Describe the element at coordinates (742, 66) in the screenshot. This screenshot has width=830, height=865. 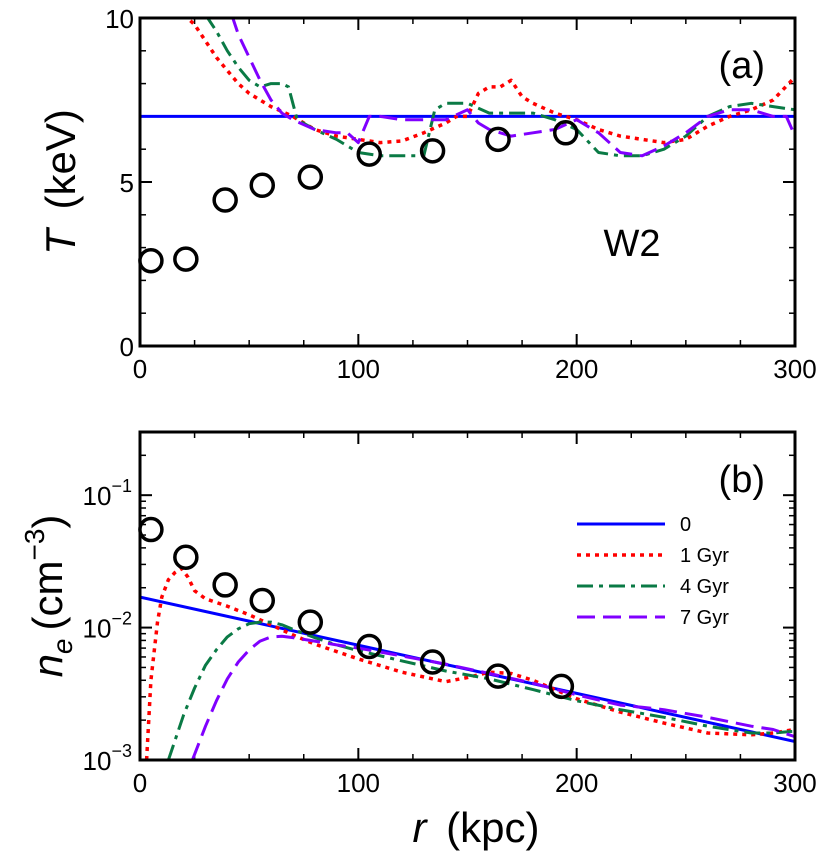
I see `panel-a-label: (a)` at that location.